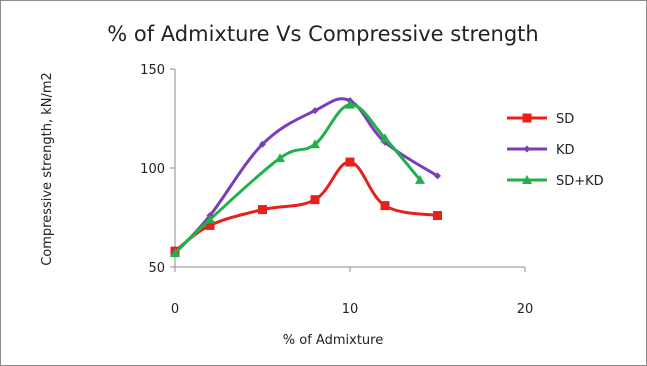 Image resolution: width=647 pixels, height=366 pixels. Describe the element at coordinates (175, 309) in the screenshot. I see `x-tick-label: 0` at that location.